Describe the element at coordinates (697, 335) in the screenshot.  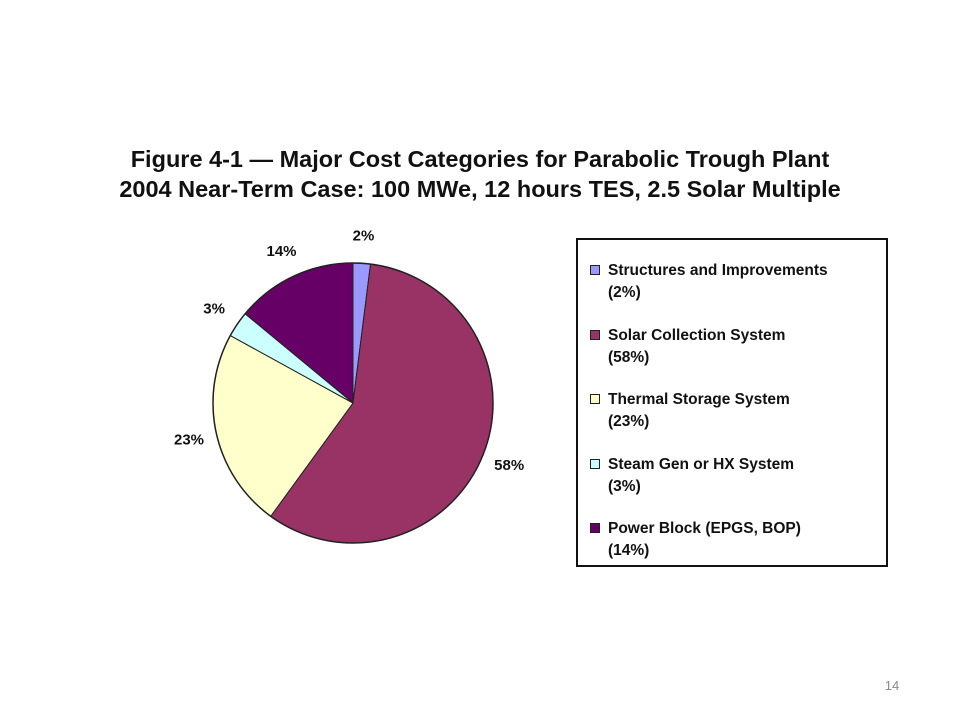
I see `legend-label-1: Solar Collection System` at that location.